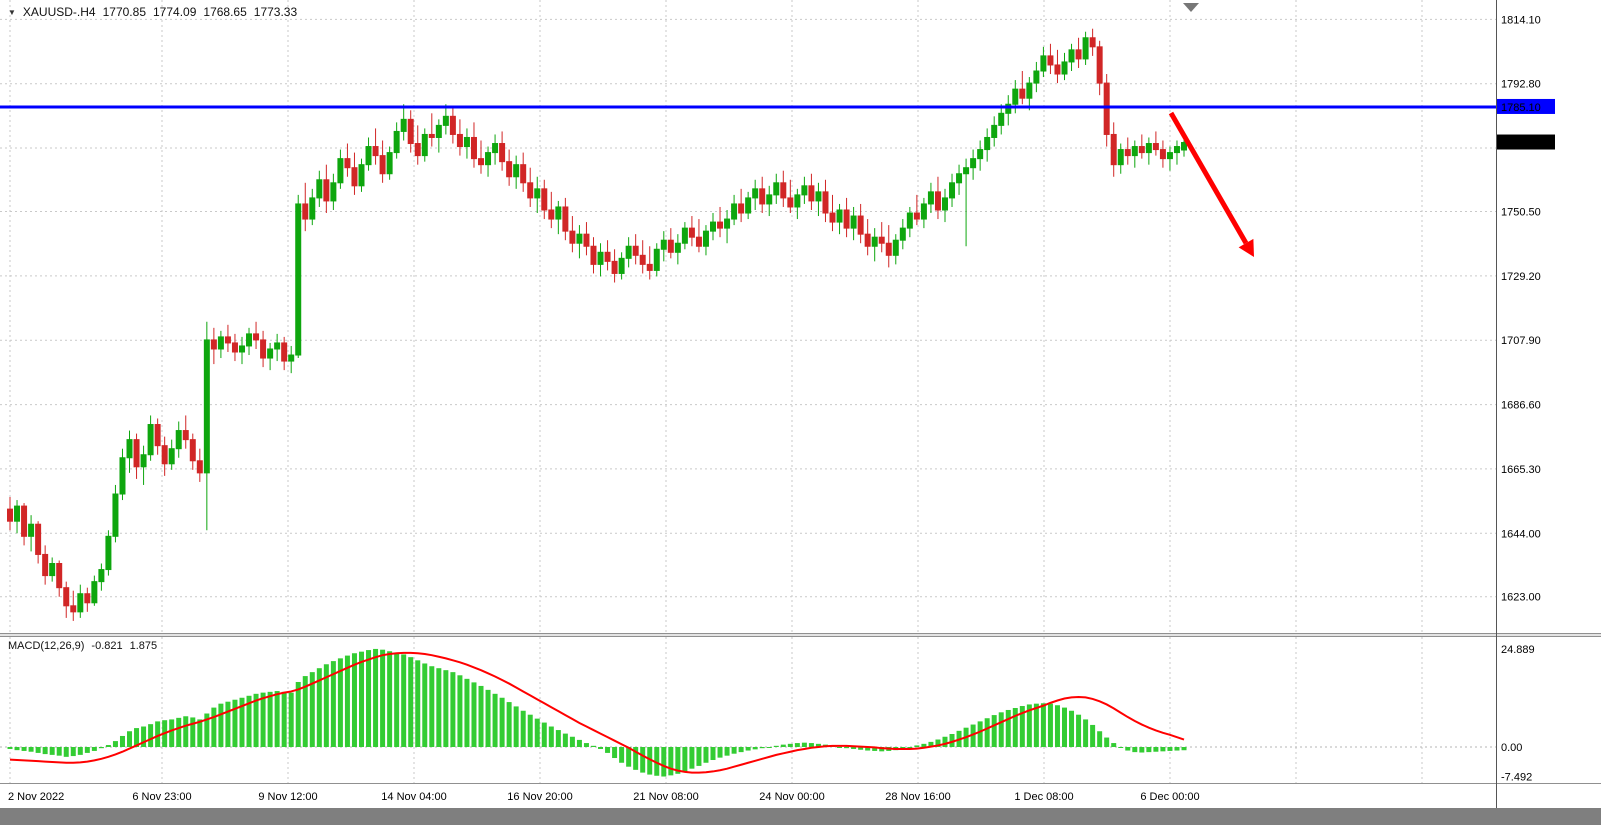  Describe the element at coordinates (287, 797) in the screenshot. I see `time-axis-label: 9 Nov 12:00` at that location.